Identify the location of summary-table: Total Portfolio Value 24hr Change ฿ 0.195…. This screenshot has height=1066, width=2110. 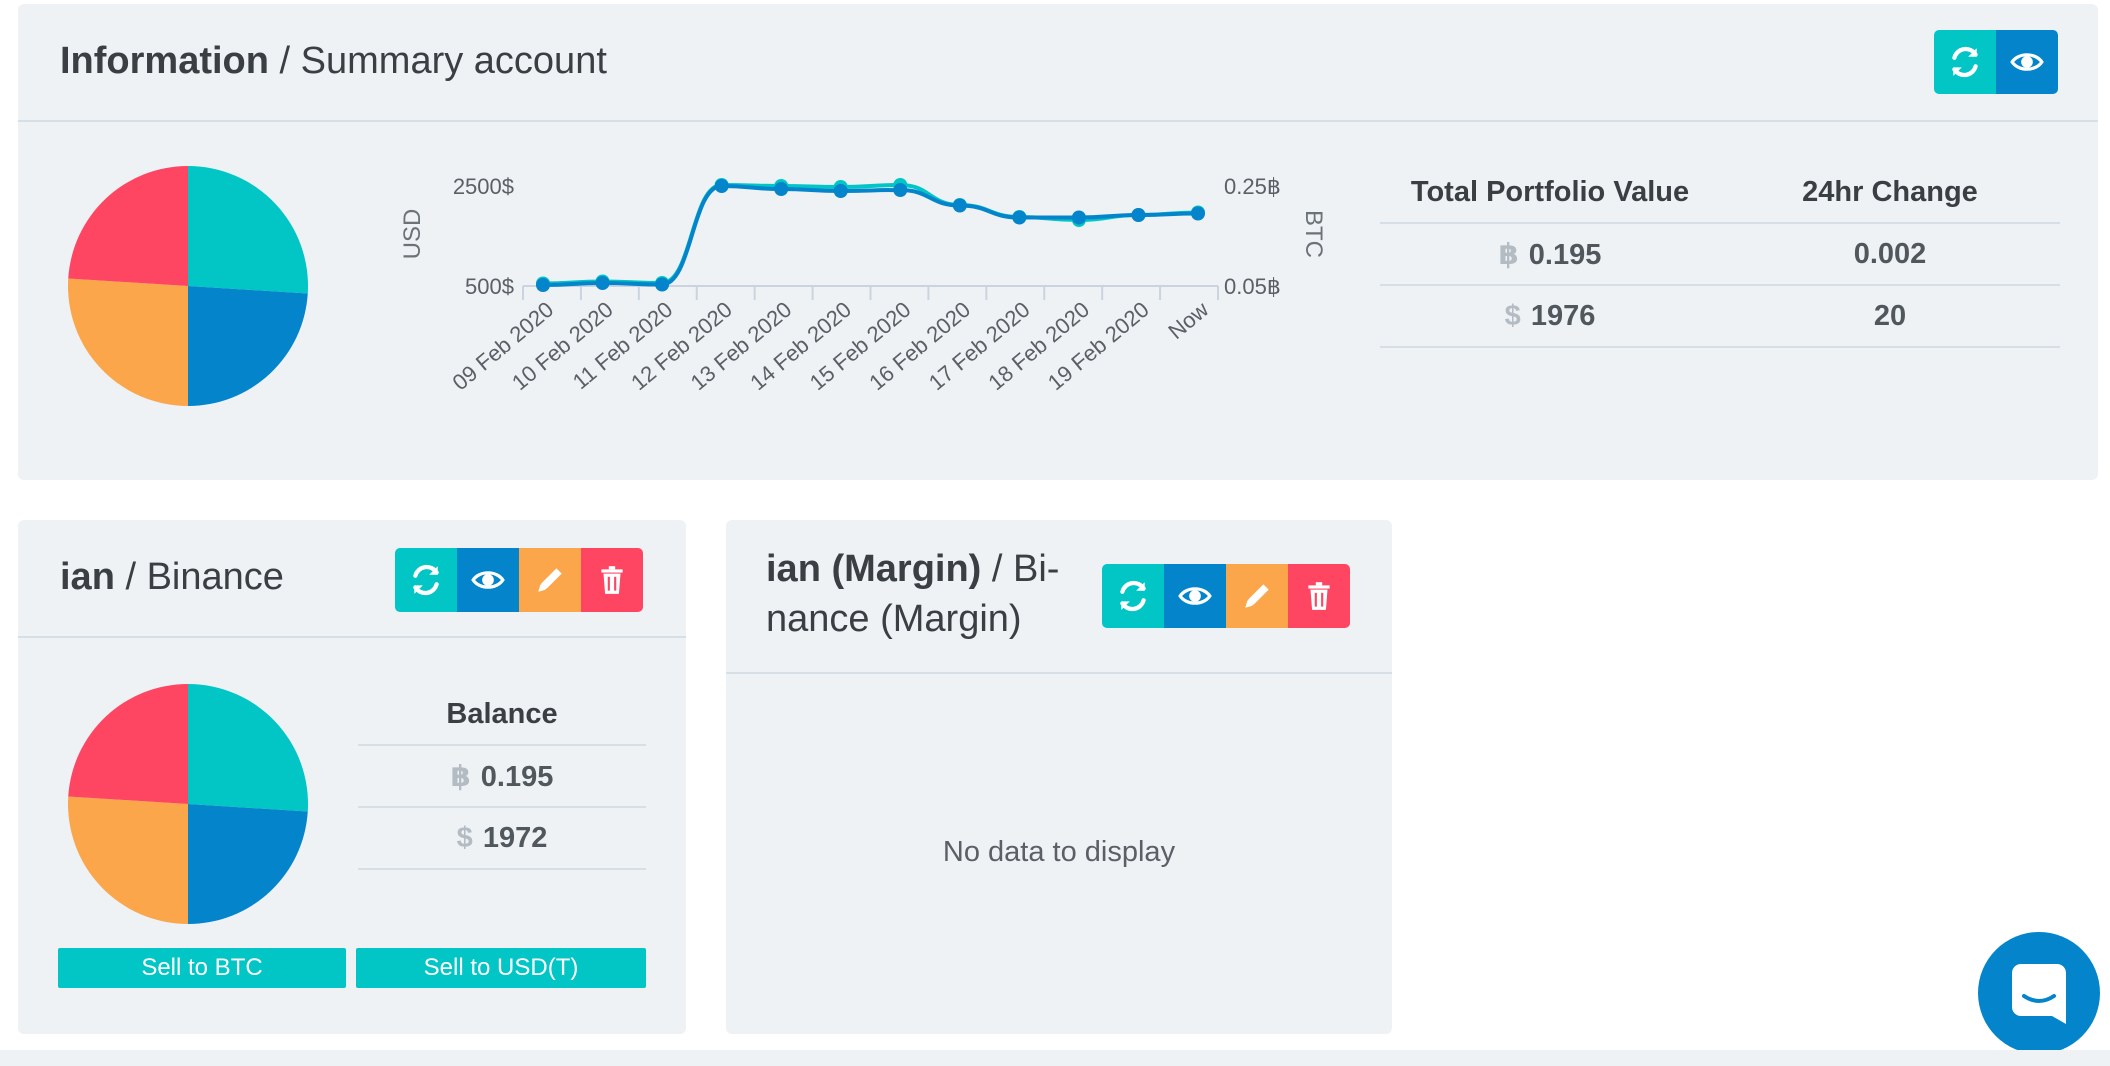
(1720, 255).